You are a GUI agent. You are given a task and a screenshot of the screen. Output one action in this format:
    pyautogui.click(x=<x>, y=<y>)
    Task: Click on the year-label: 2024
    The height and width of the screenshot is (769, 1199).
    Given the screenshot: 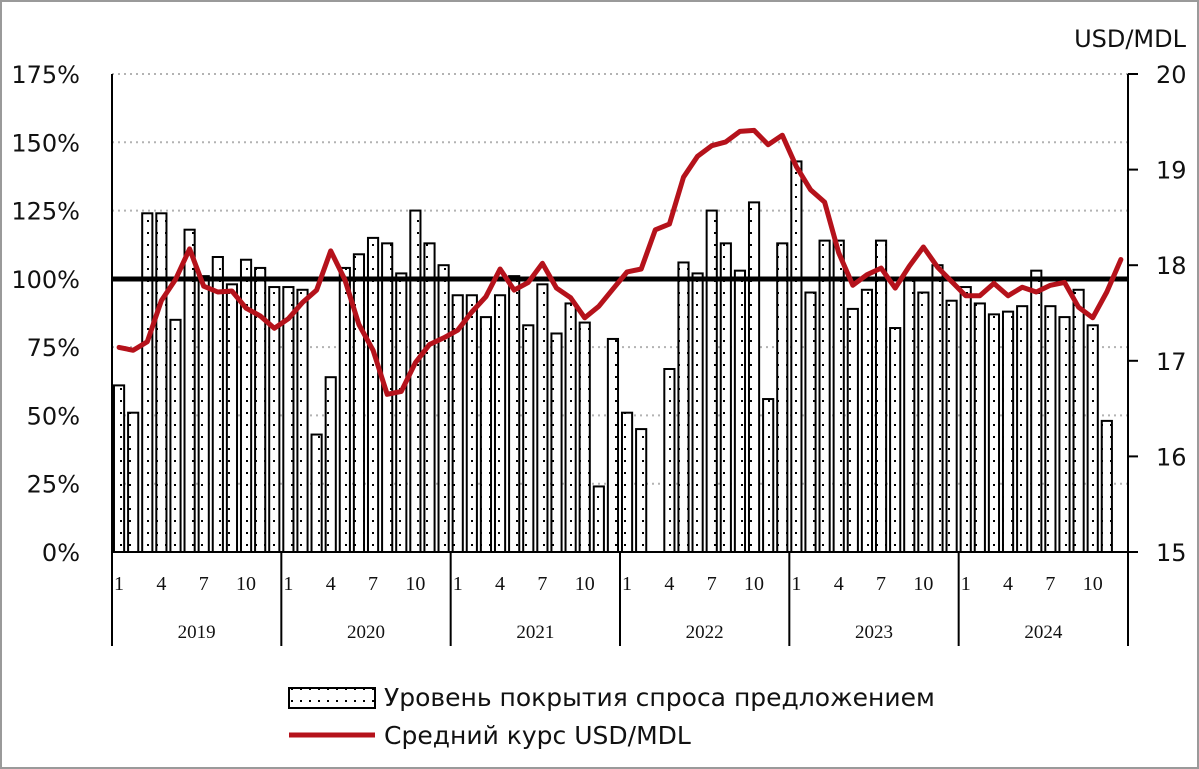 What is the action you would take?
    pyautogui.click(x=1043, y=632)
    